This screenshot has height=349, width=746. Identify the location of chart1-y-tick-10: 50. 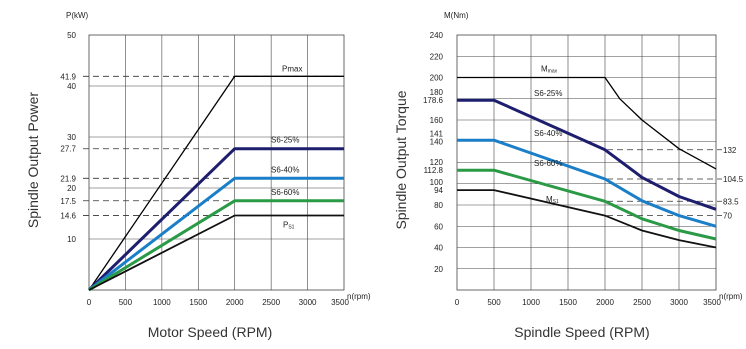
(71, 35).